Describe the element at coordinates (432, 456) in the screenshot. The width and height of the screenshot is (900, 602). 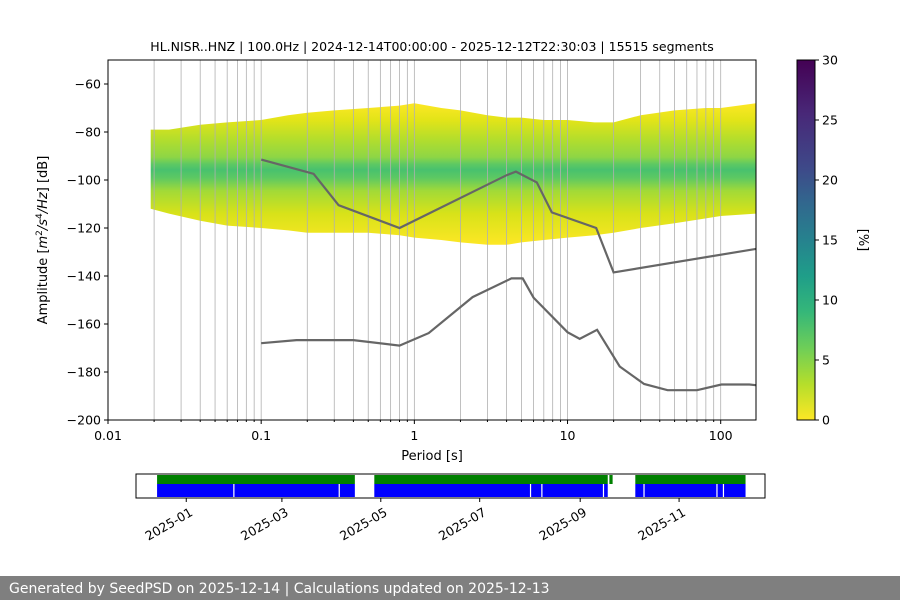
I see `x-axis-label: Period [s]` at that location.